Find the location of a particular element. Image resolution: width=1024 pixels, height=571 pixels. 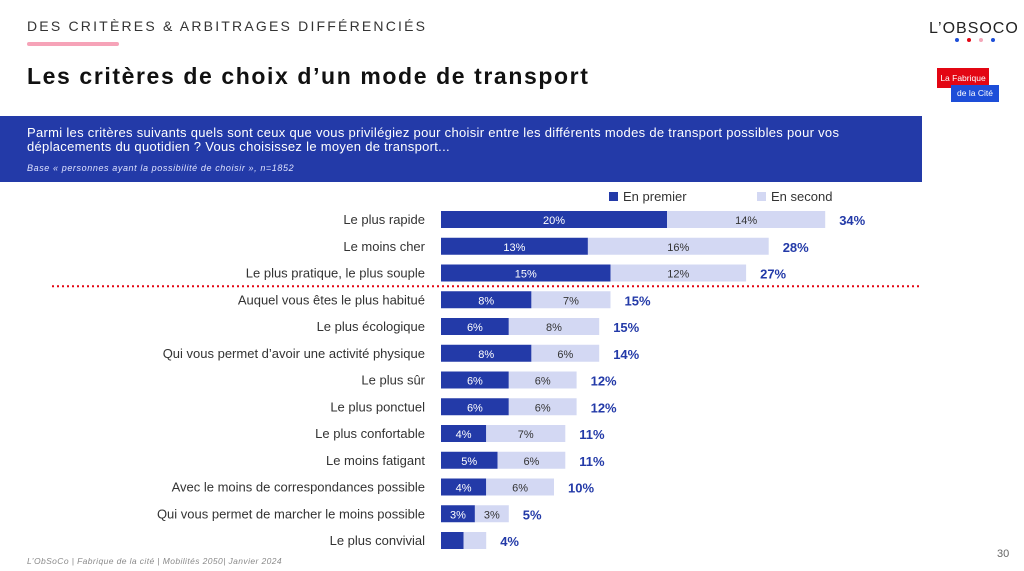

legend-item-second: En second is located at coordinates (794, 196).